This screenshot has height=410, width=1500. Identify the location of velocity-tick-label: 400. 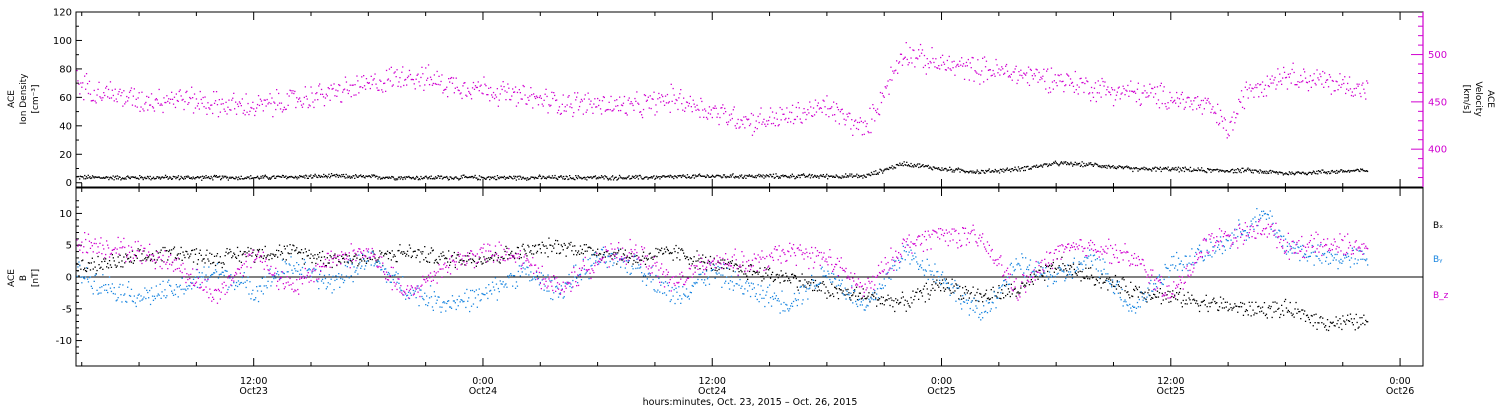
(1437, 150).